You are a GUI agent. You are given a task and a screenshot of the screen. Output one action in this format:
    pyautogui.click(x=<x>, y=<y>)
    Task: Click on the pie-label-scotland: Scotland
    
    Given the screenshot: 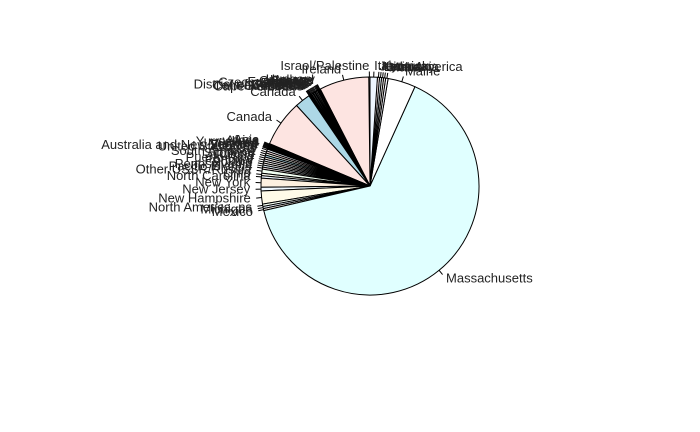 What is the action you would take?
    pyautogui.click(x=229, y=152)
    